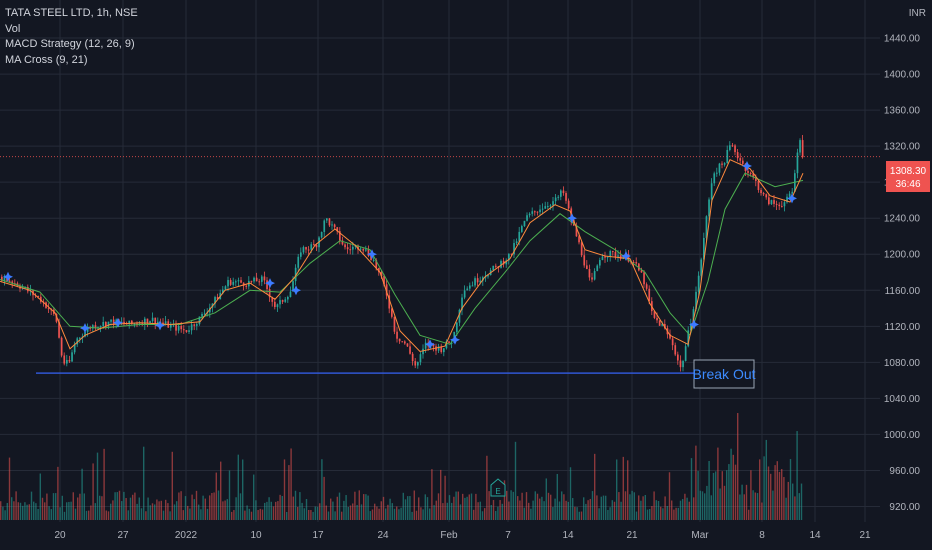 This screenshot has width=932, height=550. I want to click on legend-symbol: TATA STEEL LTD, 1h, NSE, so click(71, 13).